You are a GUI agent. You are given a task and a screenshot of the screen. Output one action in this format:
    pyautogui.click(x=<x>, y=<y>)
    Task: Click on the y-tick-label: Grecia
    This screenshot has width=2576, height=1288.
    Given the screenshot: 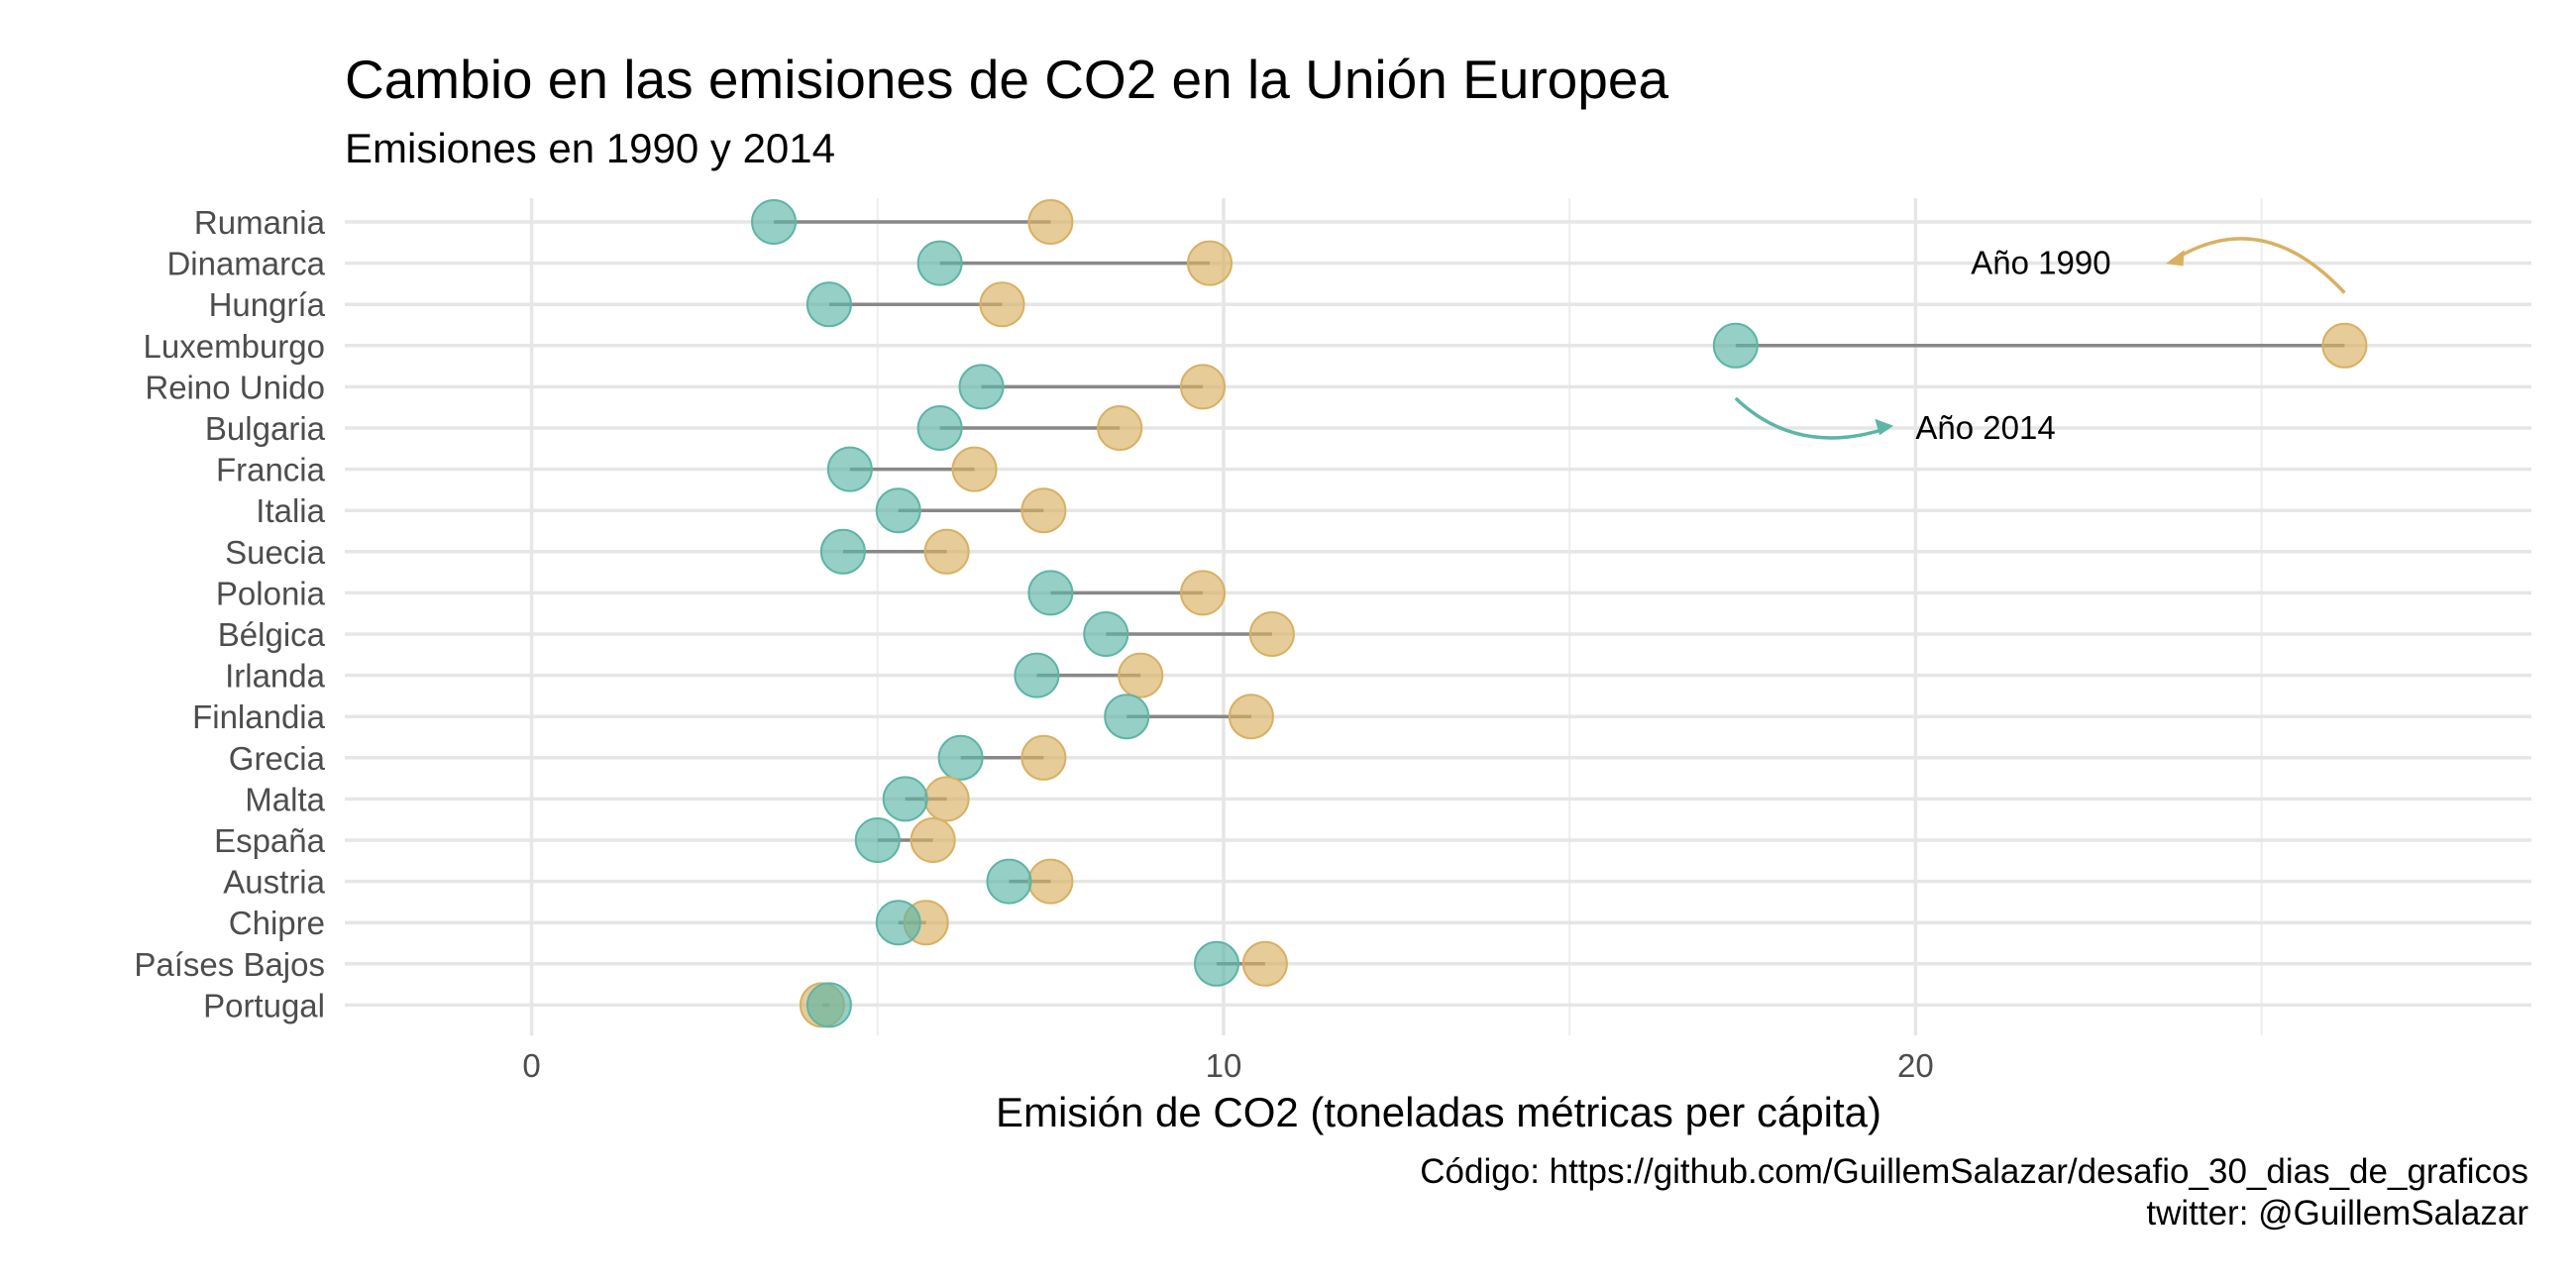 What is the action you would take?
    pyautogui.click(x=277, y=758)
    